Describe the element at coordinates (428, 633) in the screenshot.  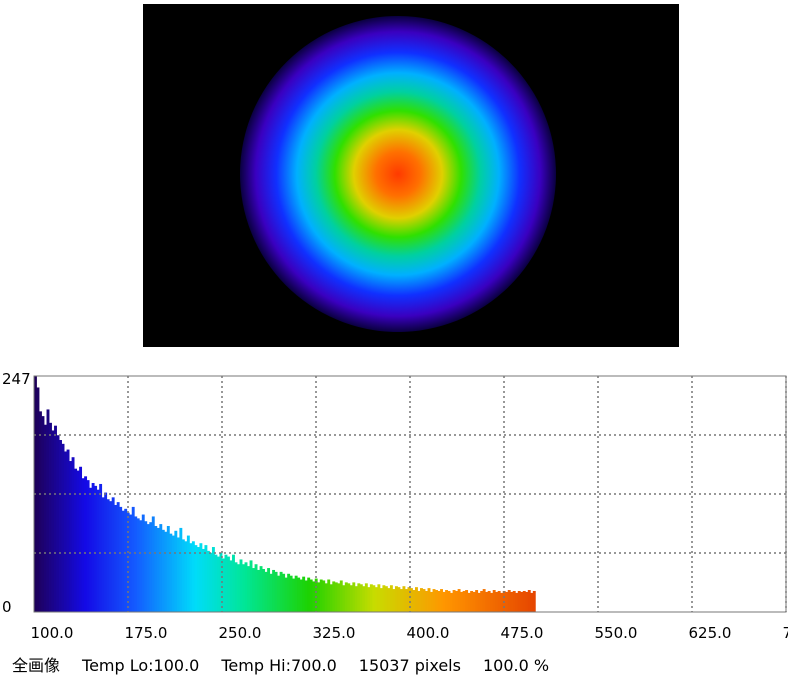
I see `x-tick-label: 400.0` at that location.